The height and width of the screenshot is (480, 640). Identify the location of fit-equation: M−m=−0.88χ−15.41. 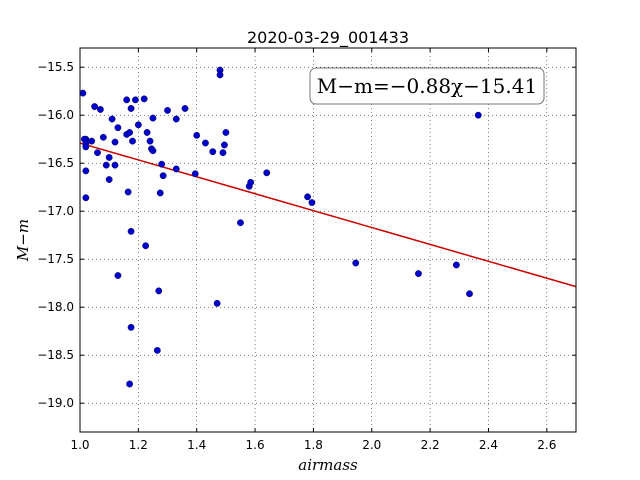
(427, 86).